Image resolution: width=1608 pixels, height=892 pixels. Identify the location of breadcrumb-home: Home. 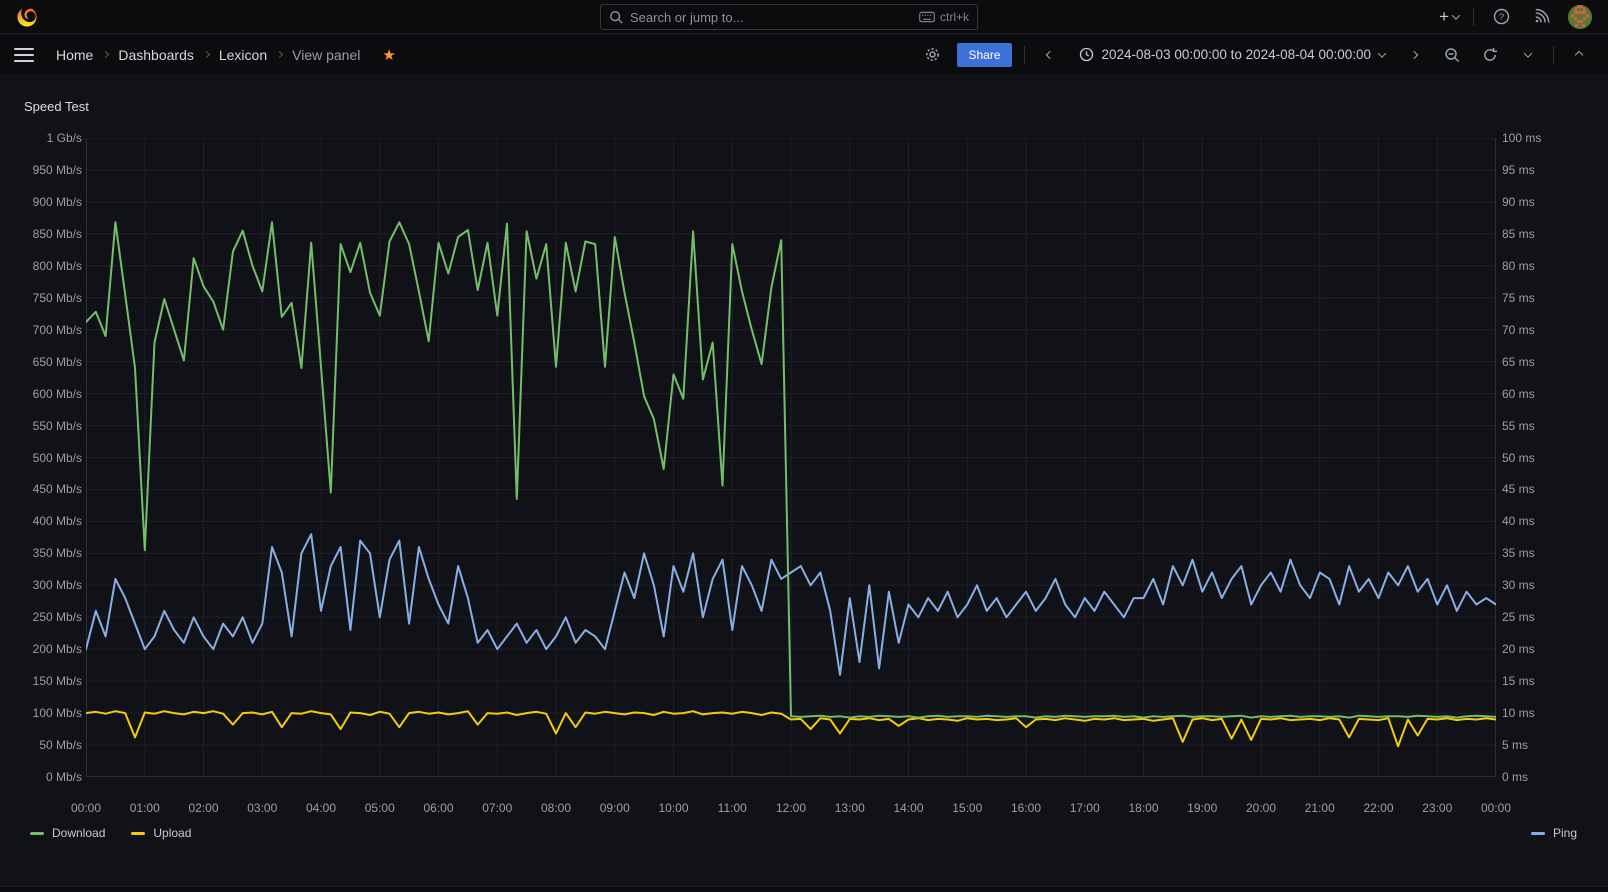
(75, 54).